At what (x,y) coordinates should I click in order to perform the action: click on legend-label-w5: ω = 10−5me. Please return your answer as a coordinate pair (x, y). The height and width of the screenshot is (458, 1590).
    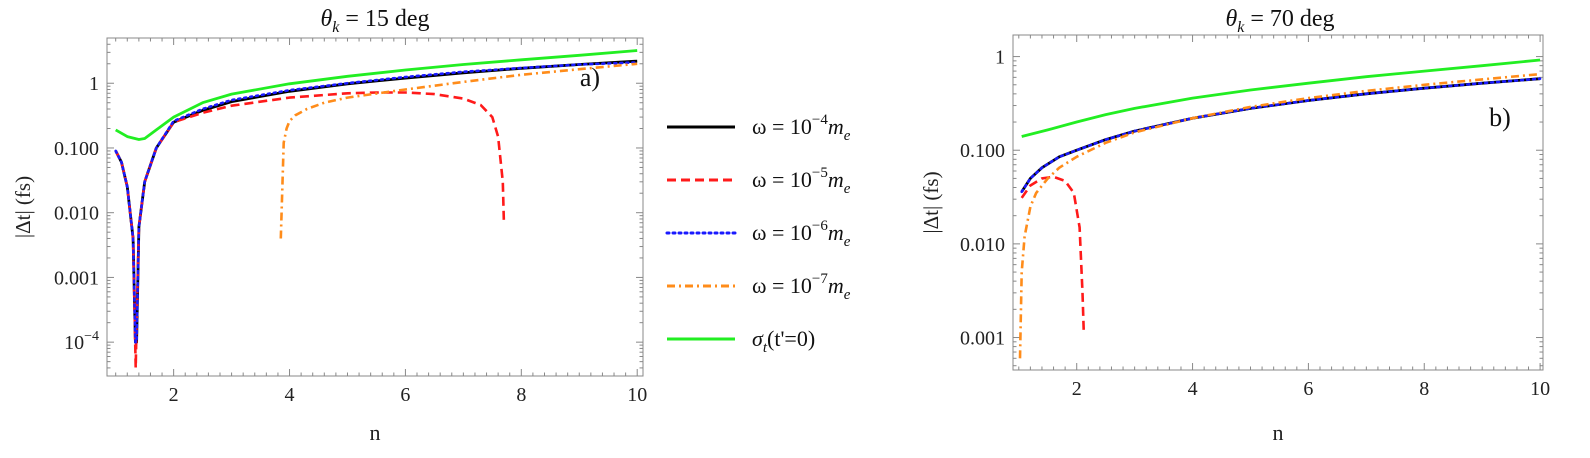
    Looking at the image, I should click on (801, 181).